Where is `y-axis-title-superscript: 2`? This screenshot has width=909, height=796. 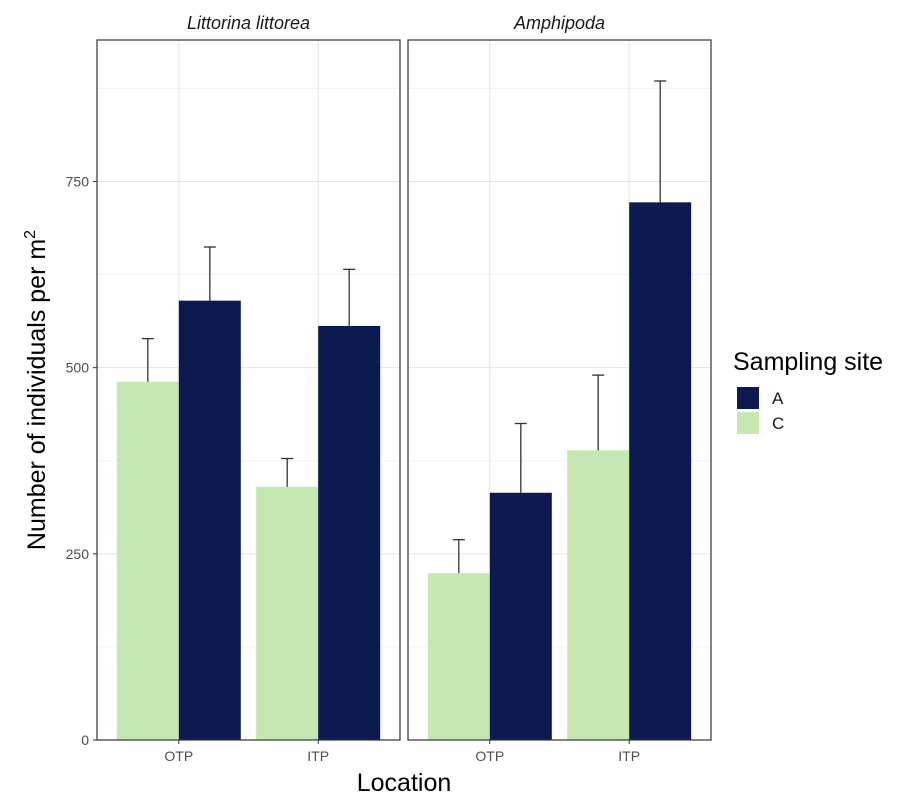
y-axis-title-superscript: 2 is located at coordinates (30, 234).